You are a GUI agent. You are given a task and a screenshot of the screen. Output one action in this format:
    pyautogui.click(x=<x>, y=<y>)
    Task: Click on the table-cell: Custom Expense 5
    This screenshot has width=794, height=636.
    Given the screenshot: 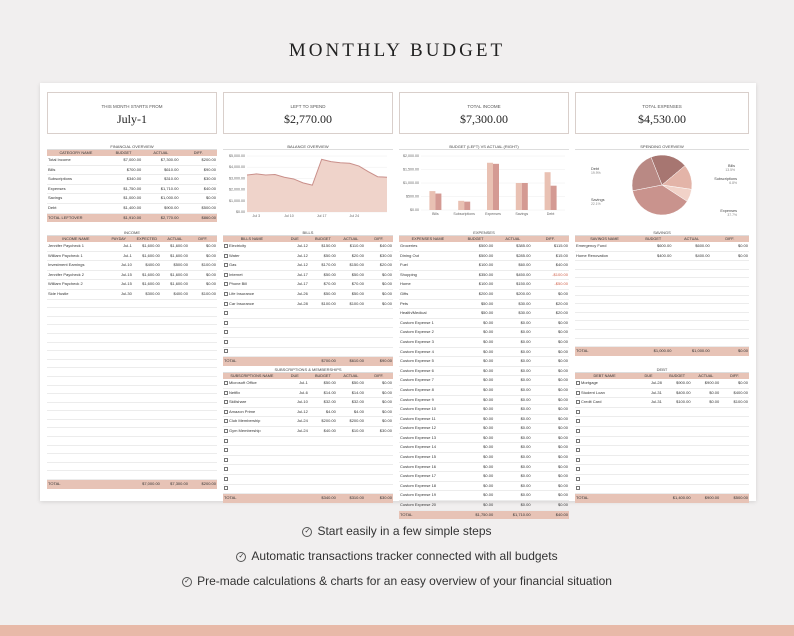 What is the action you would take?
    pyautogui.click(x=428, y=361)
    